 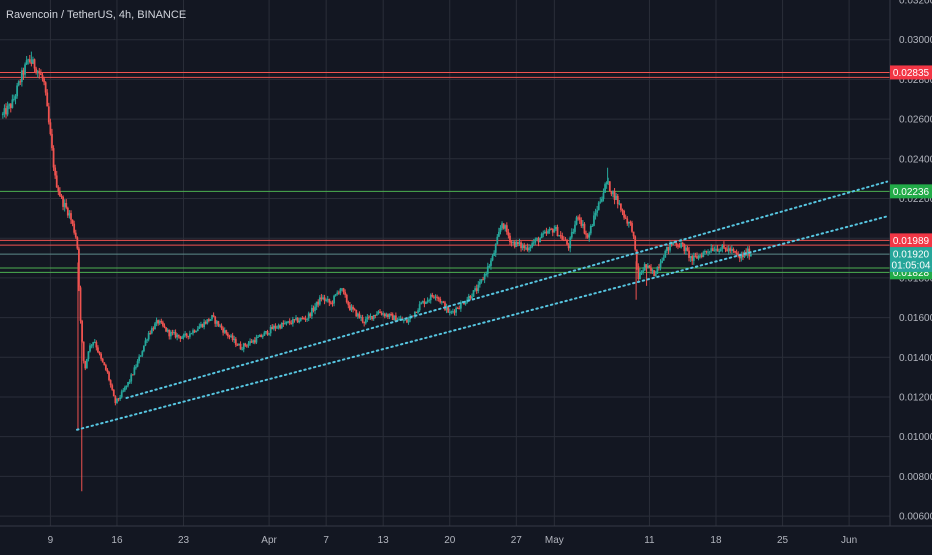 What do you see at coordinates (915, 437) in the screenshot?
I see `price-tick-label: 0.01000` at bounding box center [915, 437].